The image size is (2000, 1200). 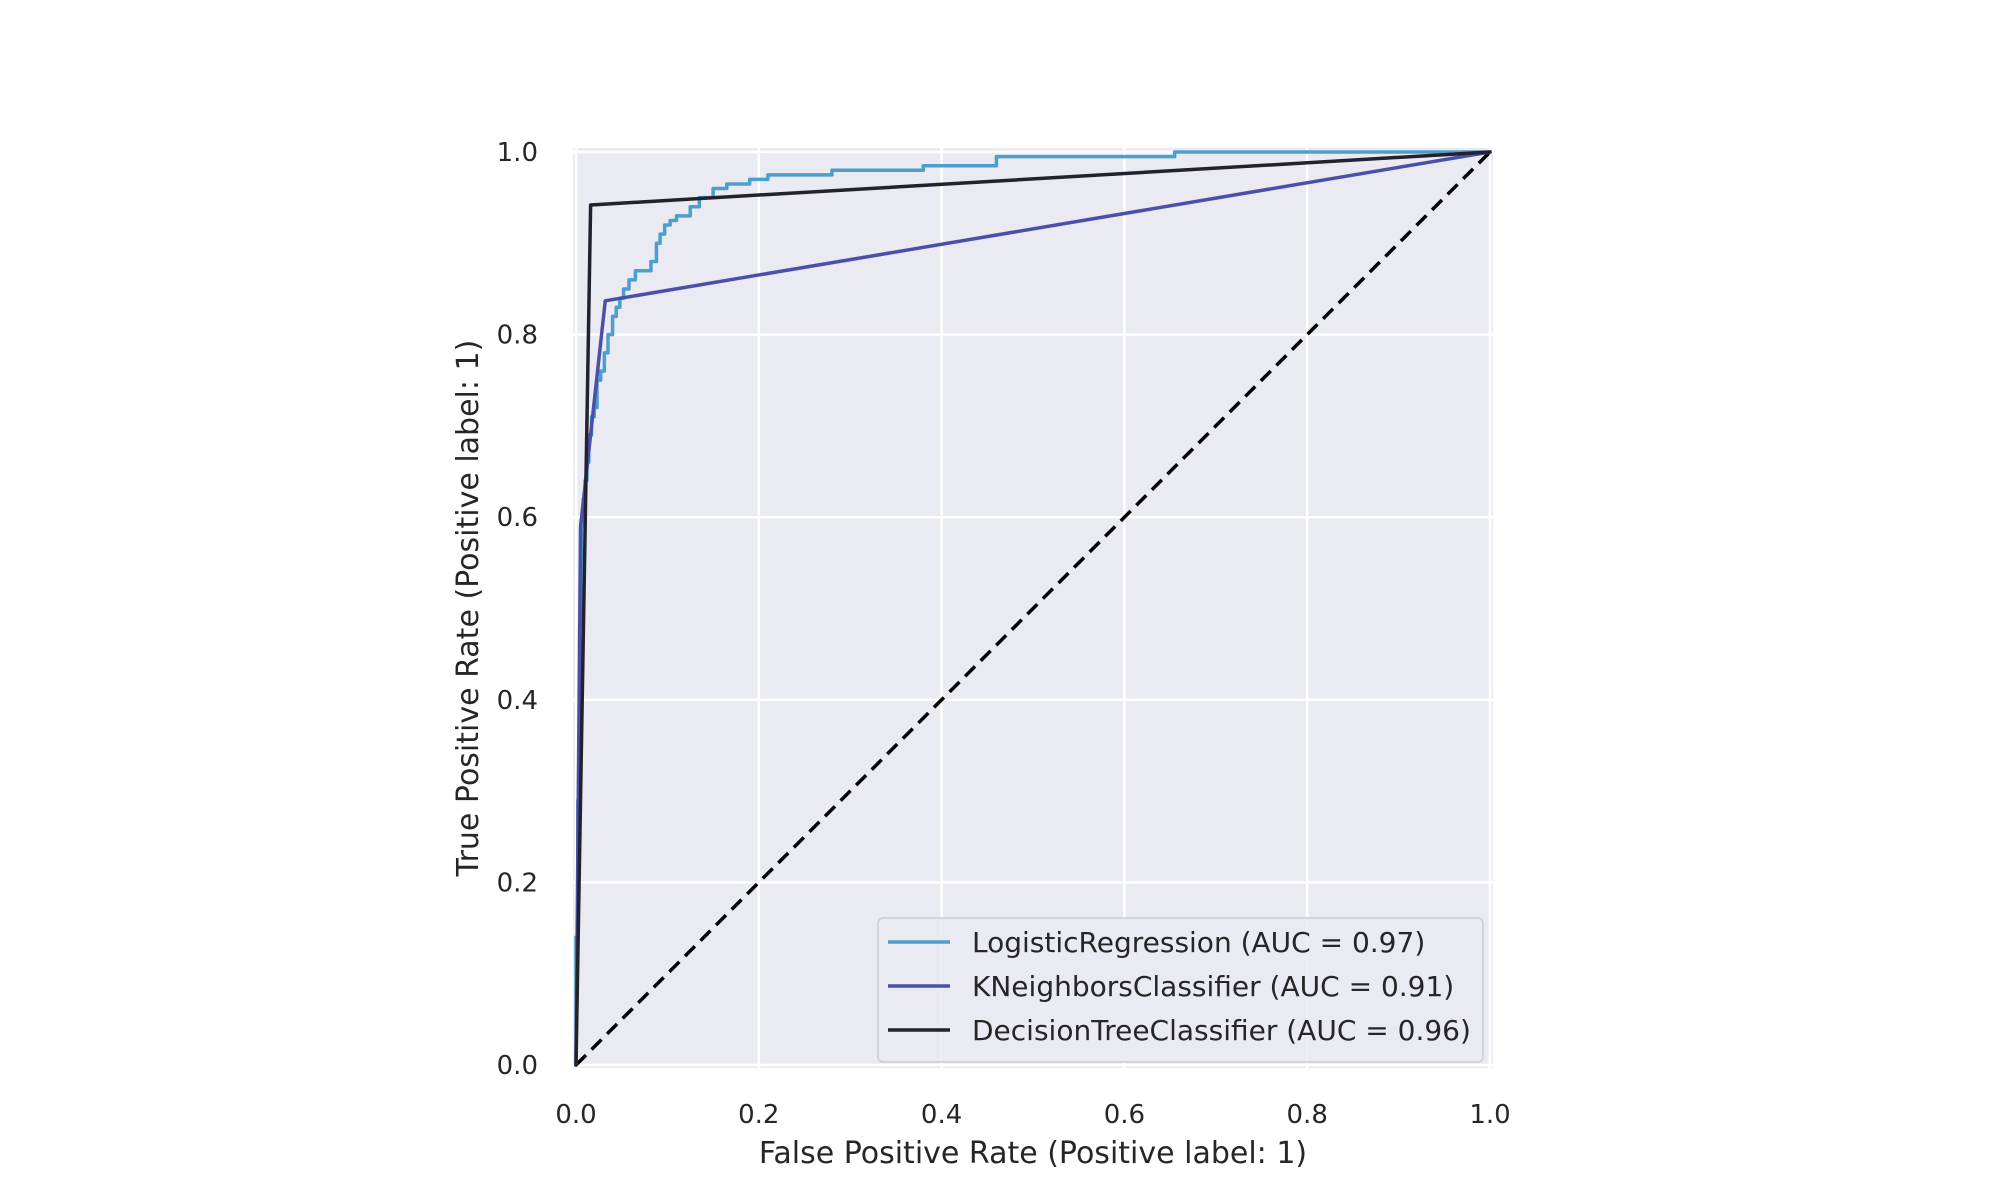 I want to click on x-tick-label-3: 0.6, so click(x=1124, y=1115).